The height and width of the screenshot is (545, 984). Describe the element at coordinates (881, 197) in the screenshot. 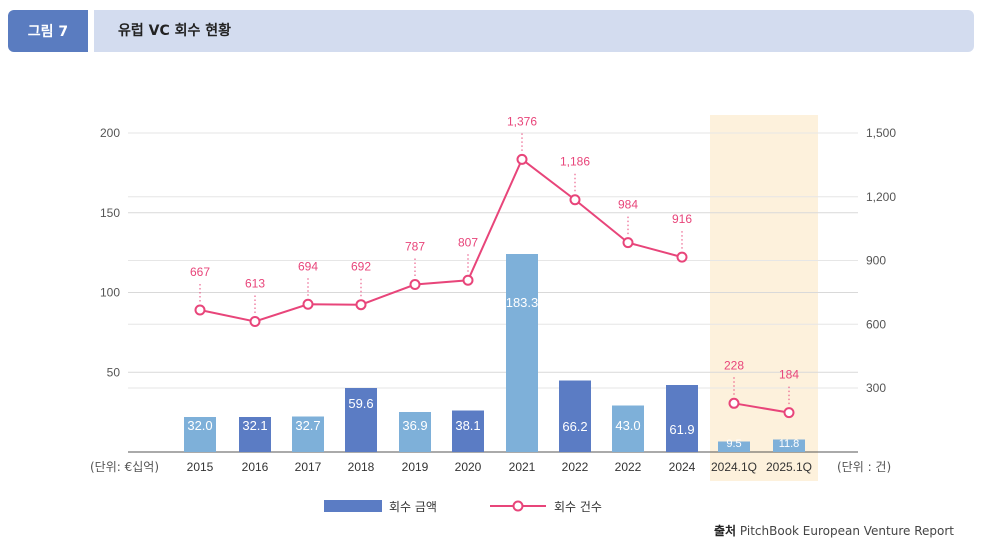

I see `right-axis-tick-label: 1,200` at that location.